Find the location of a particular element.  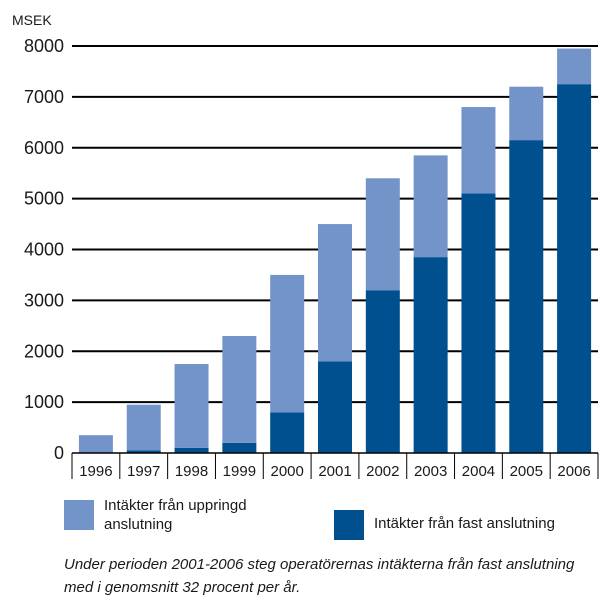

x-tick-label-1997: 1997 is located at coordinates (143, 471).